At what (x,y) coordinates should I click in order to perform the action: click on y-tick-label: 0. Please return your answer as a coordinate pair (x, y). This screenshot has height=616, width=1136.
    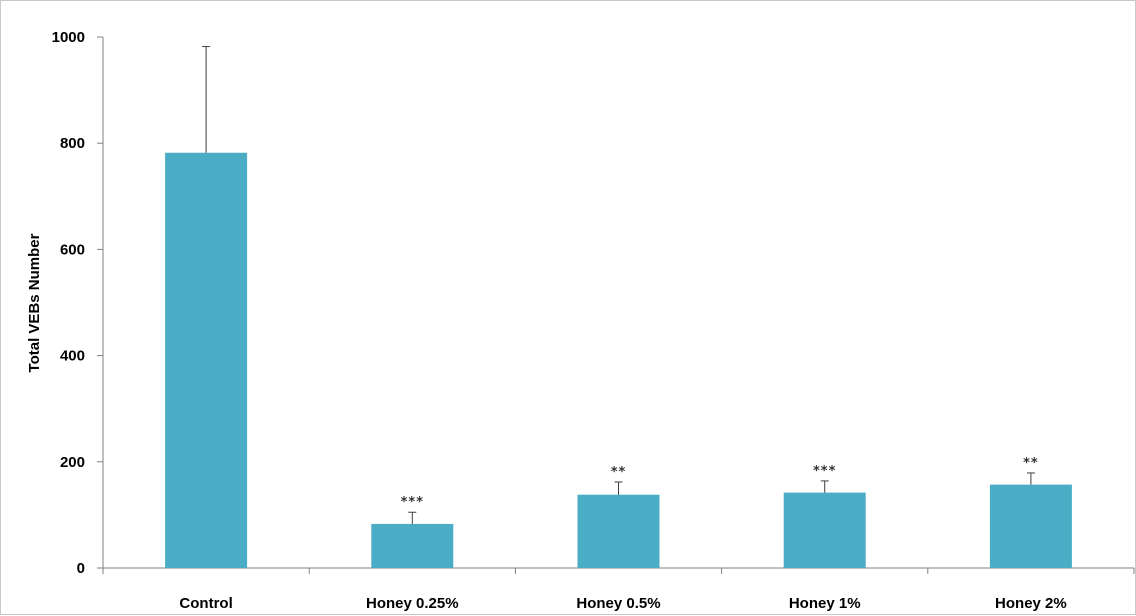
    Looking at the image, I should click on (81, 568).